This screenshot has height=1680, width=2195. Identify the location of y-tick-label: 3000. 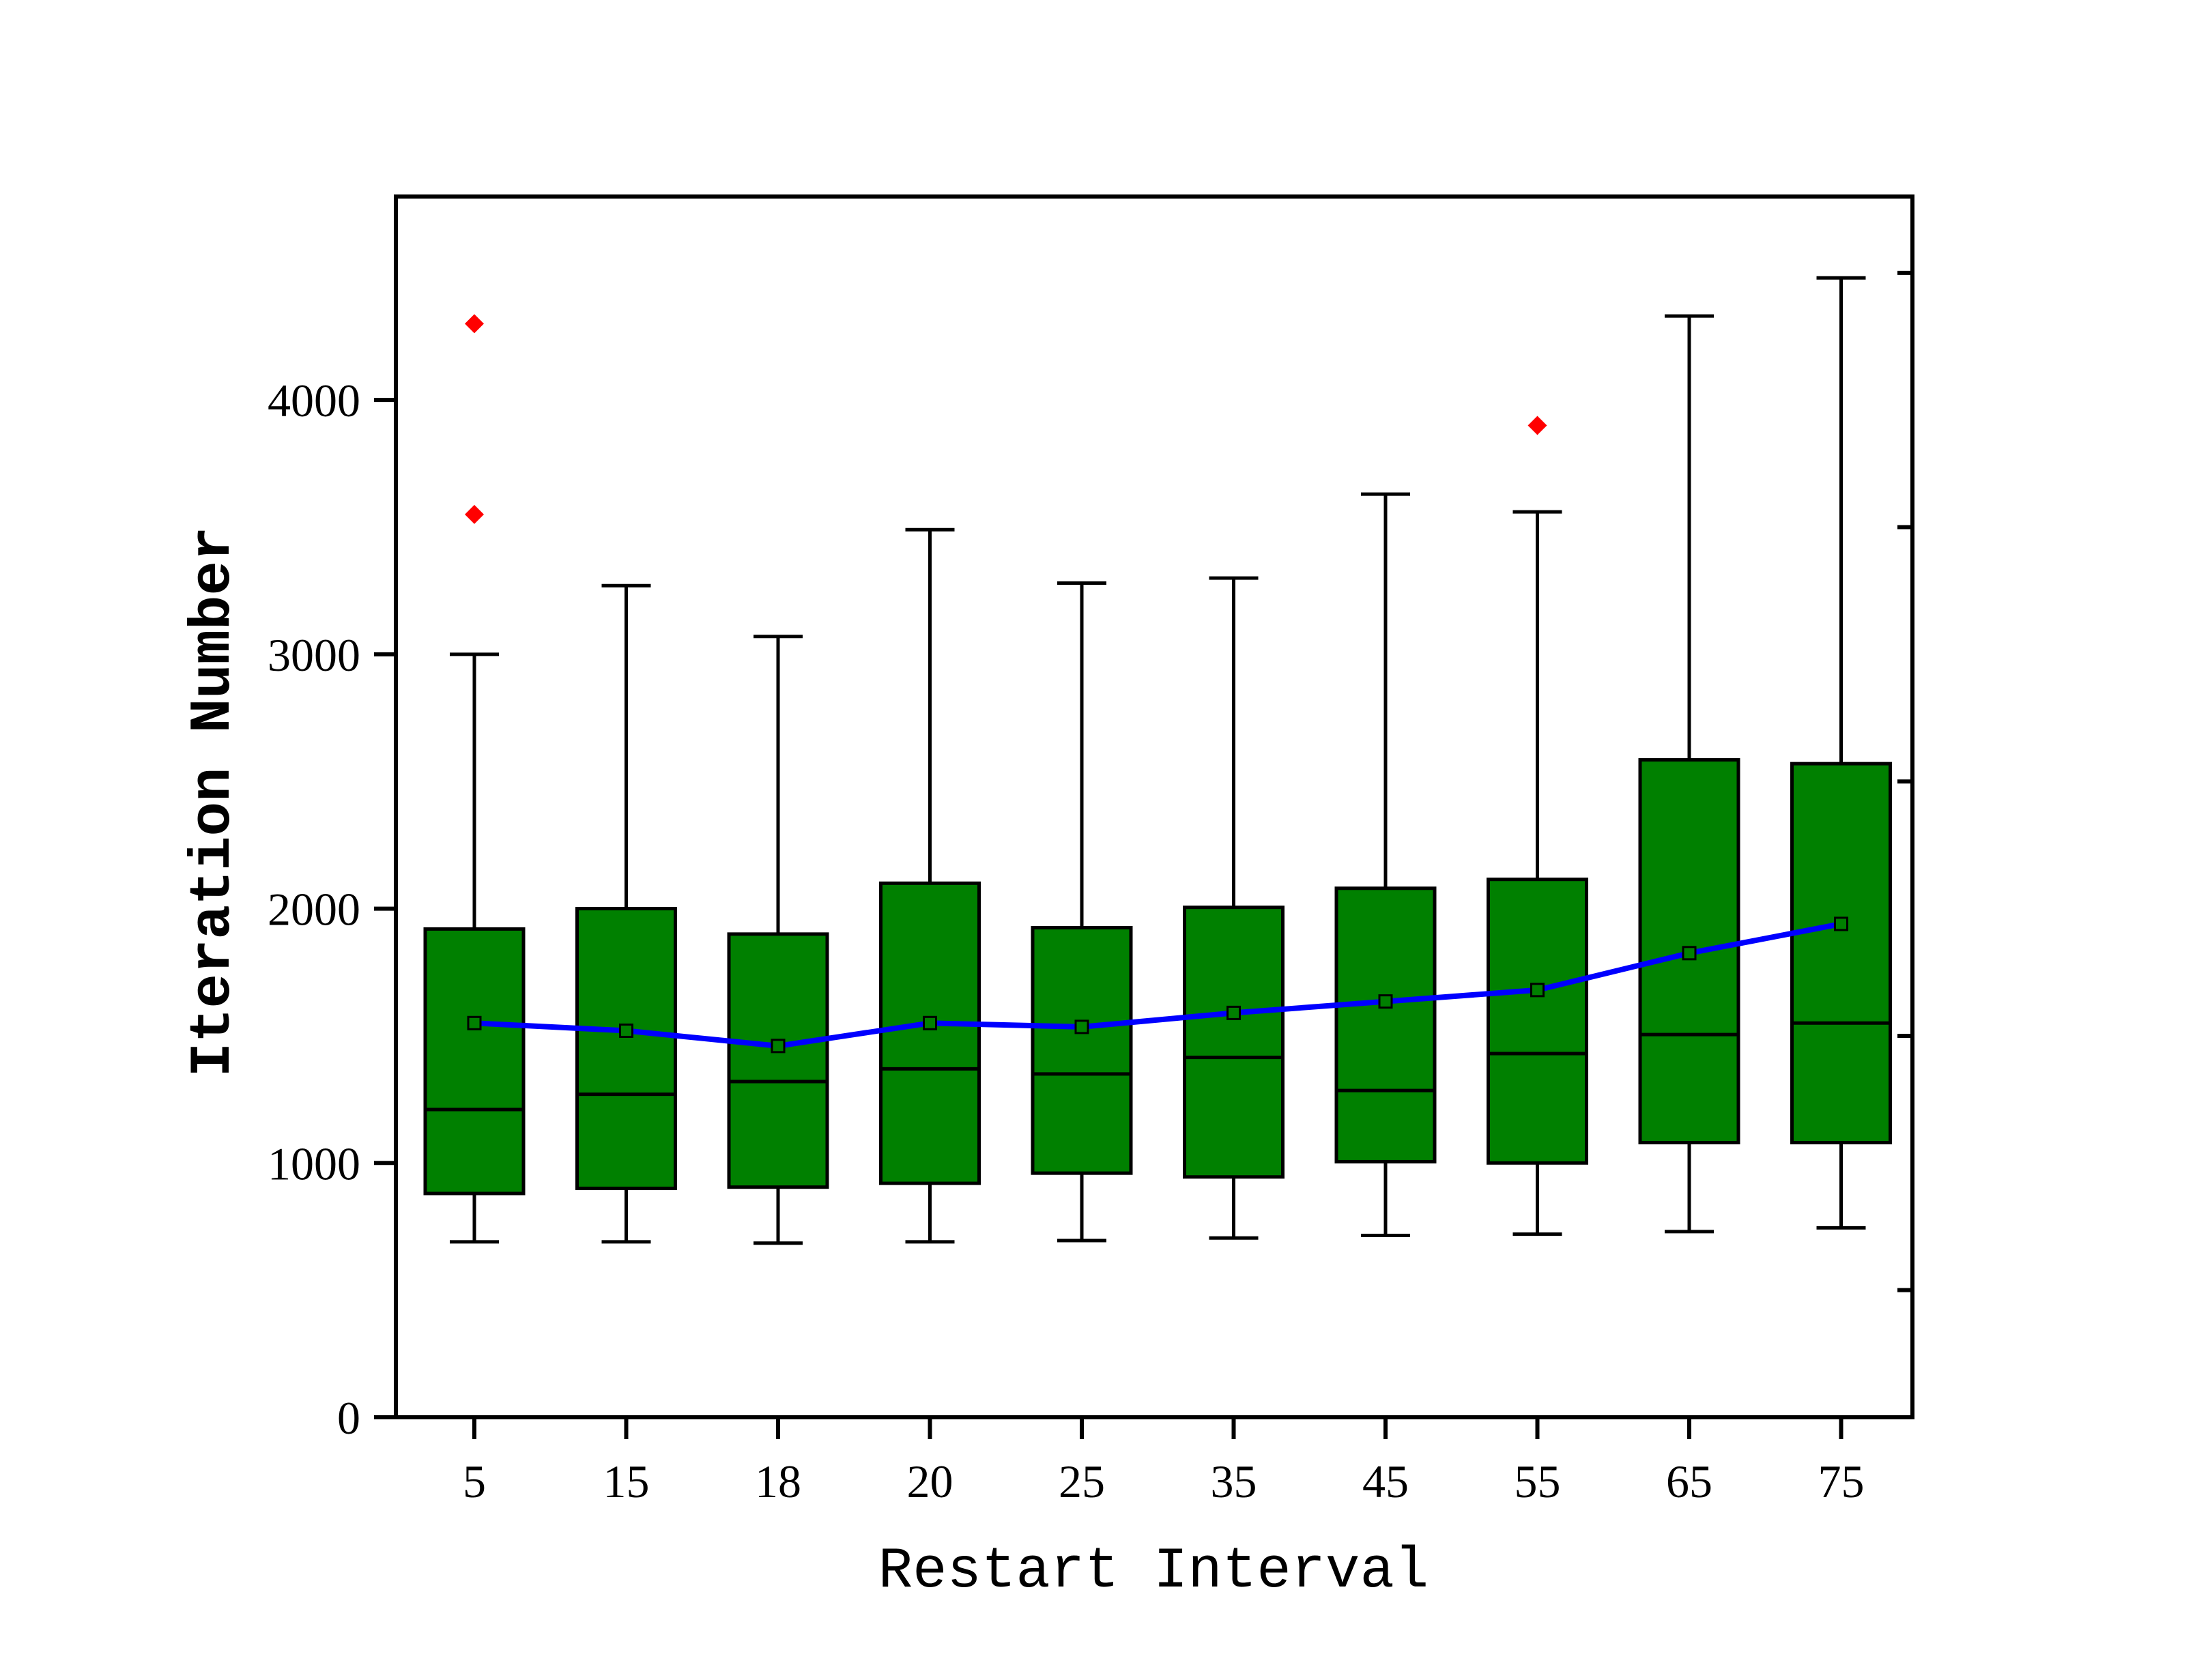
(314, 655).